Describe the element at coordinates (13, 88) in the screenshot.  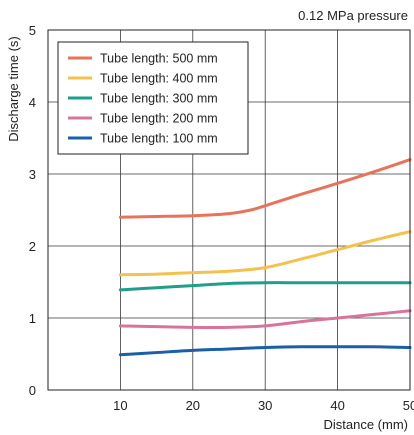
I see `y-axis-label: Discharge time (s)` at that location.